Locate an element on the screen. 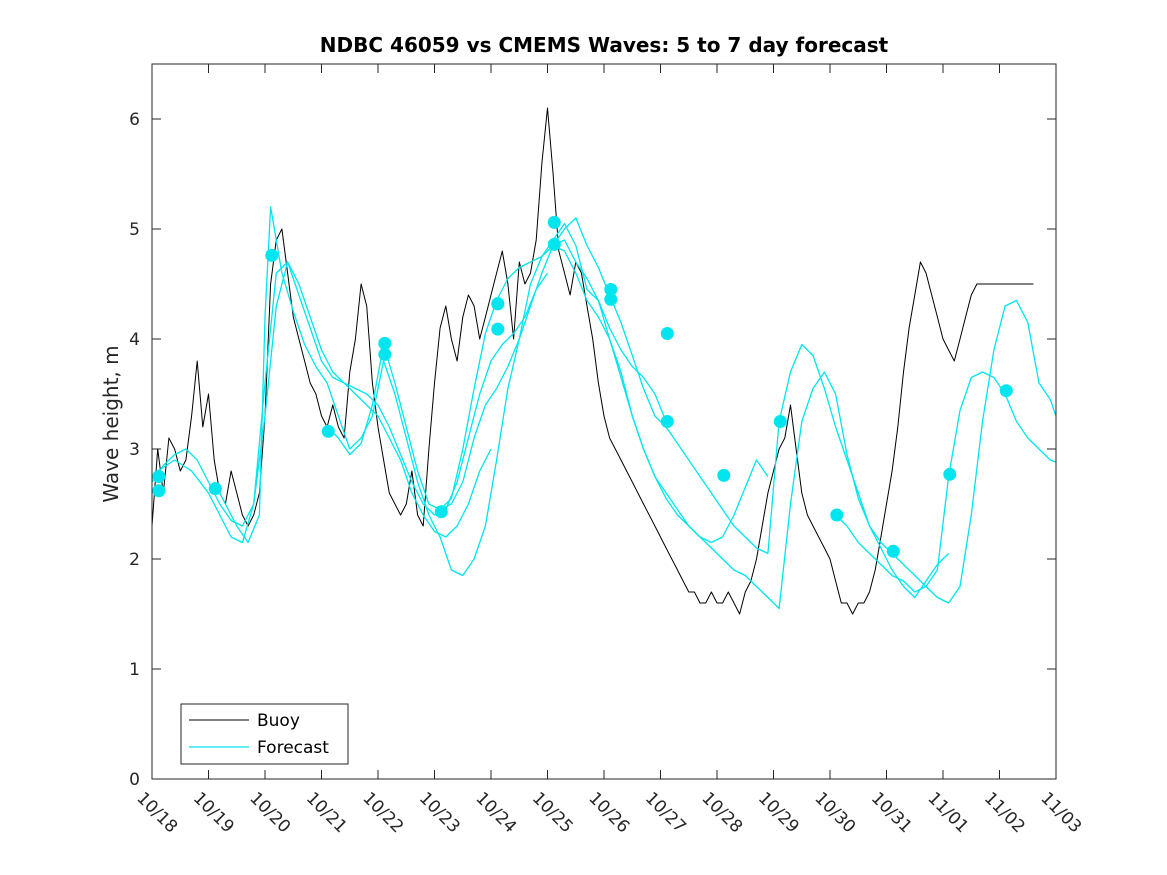 The image size is (1167, 875). y-tick-labels: 0 1 2 3 4 5 6 is located at coordinates (134, 450).